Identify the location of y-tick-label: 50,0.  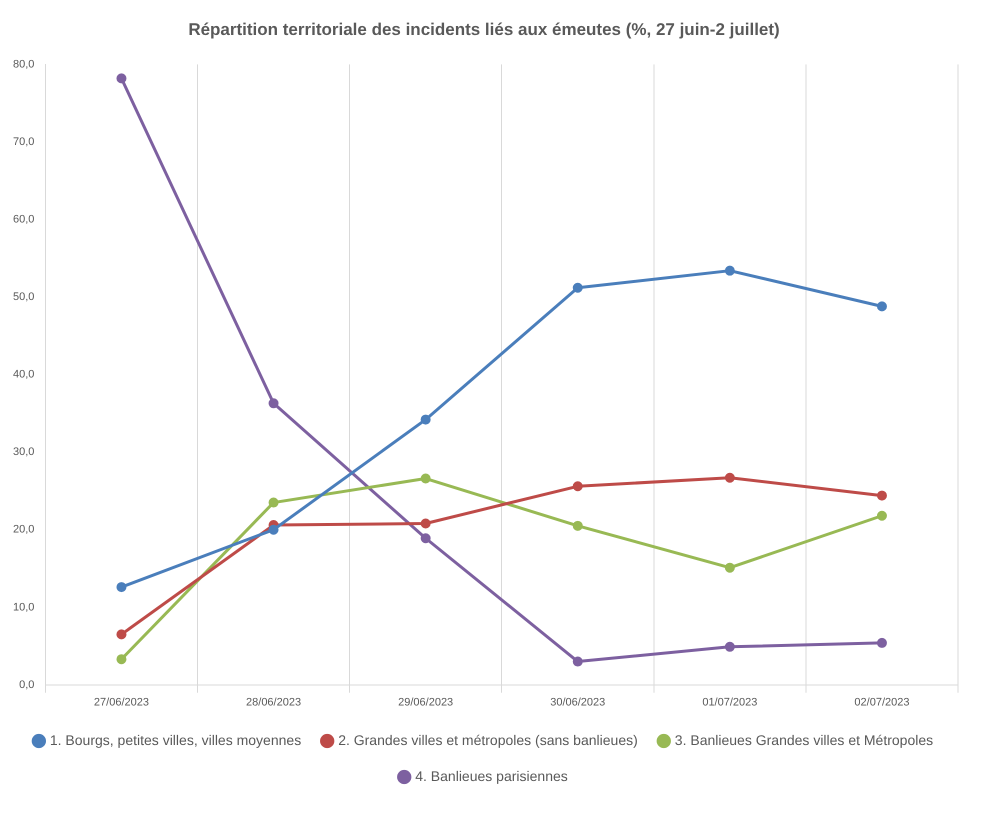
(23, 297).